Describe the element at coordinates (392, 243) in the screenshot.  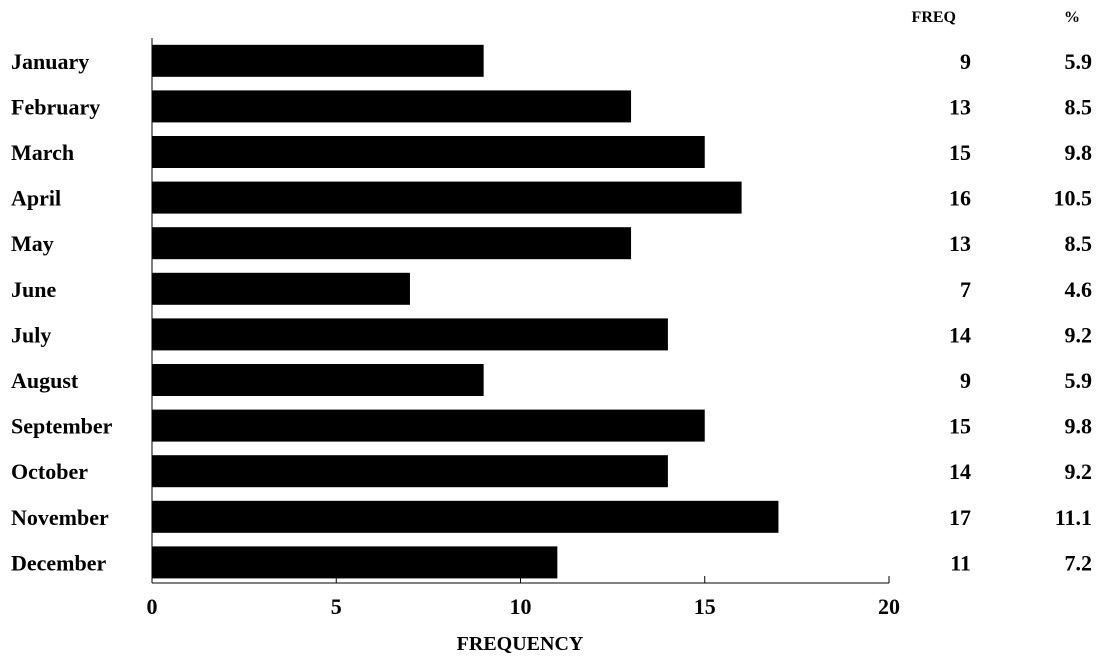
I see `bar-may` at that location.